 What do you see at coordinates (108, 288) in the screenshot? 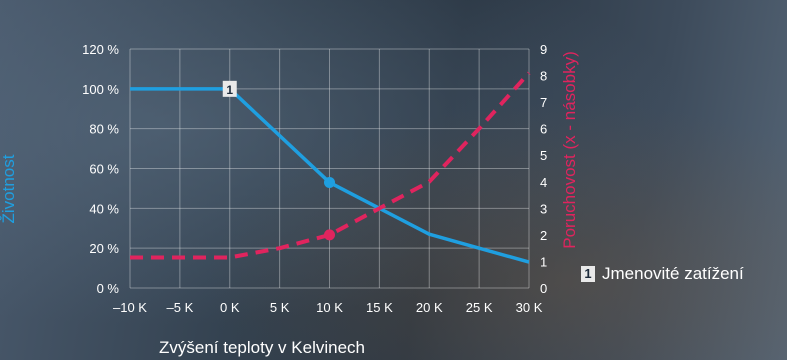
I see `left-tick-label-0: 0 %` at bounding box center [108, 288].